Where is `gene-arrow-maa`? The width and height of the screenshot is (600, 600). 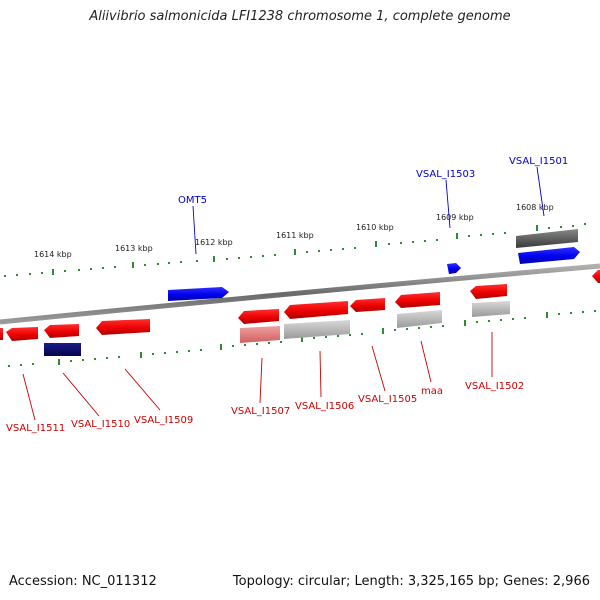
gene-arrow-maa is located at coordinates (417, 300).